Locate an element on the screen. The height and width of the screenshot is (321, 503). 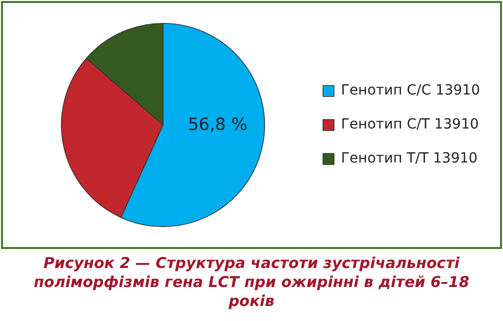
data-label: 56,8 % is located at coordinates (218, 125).